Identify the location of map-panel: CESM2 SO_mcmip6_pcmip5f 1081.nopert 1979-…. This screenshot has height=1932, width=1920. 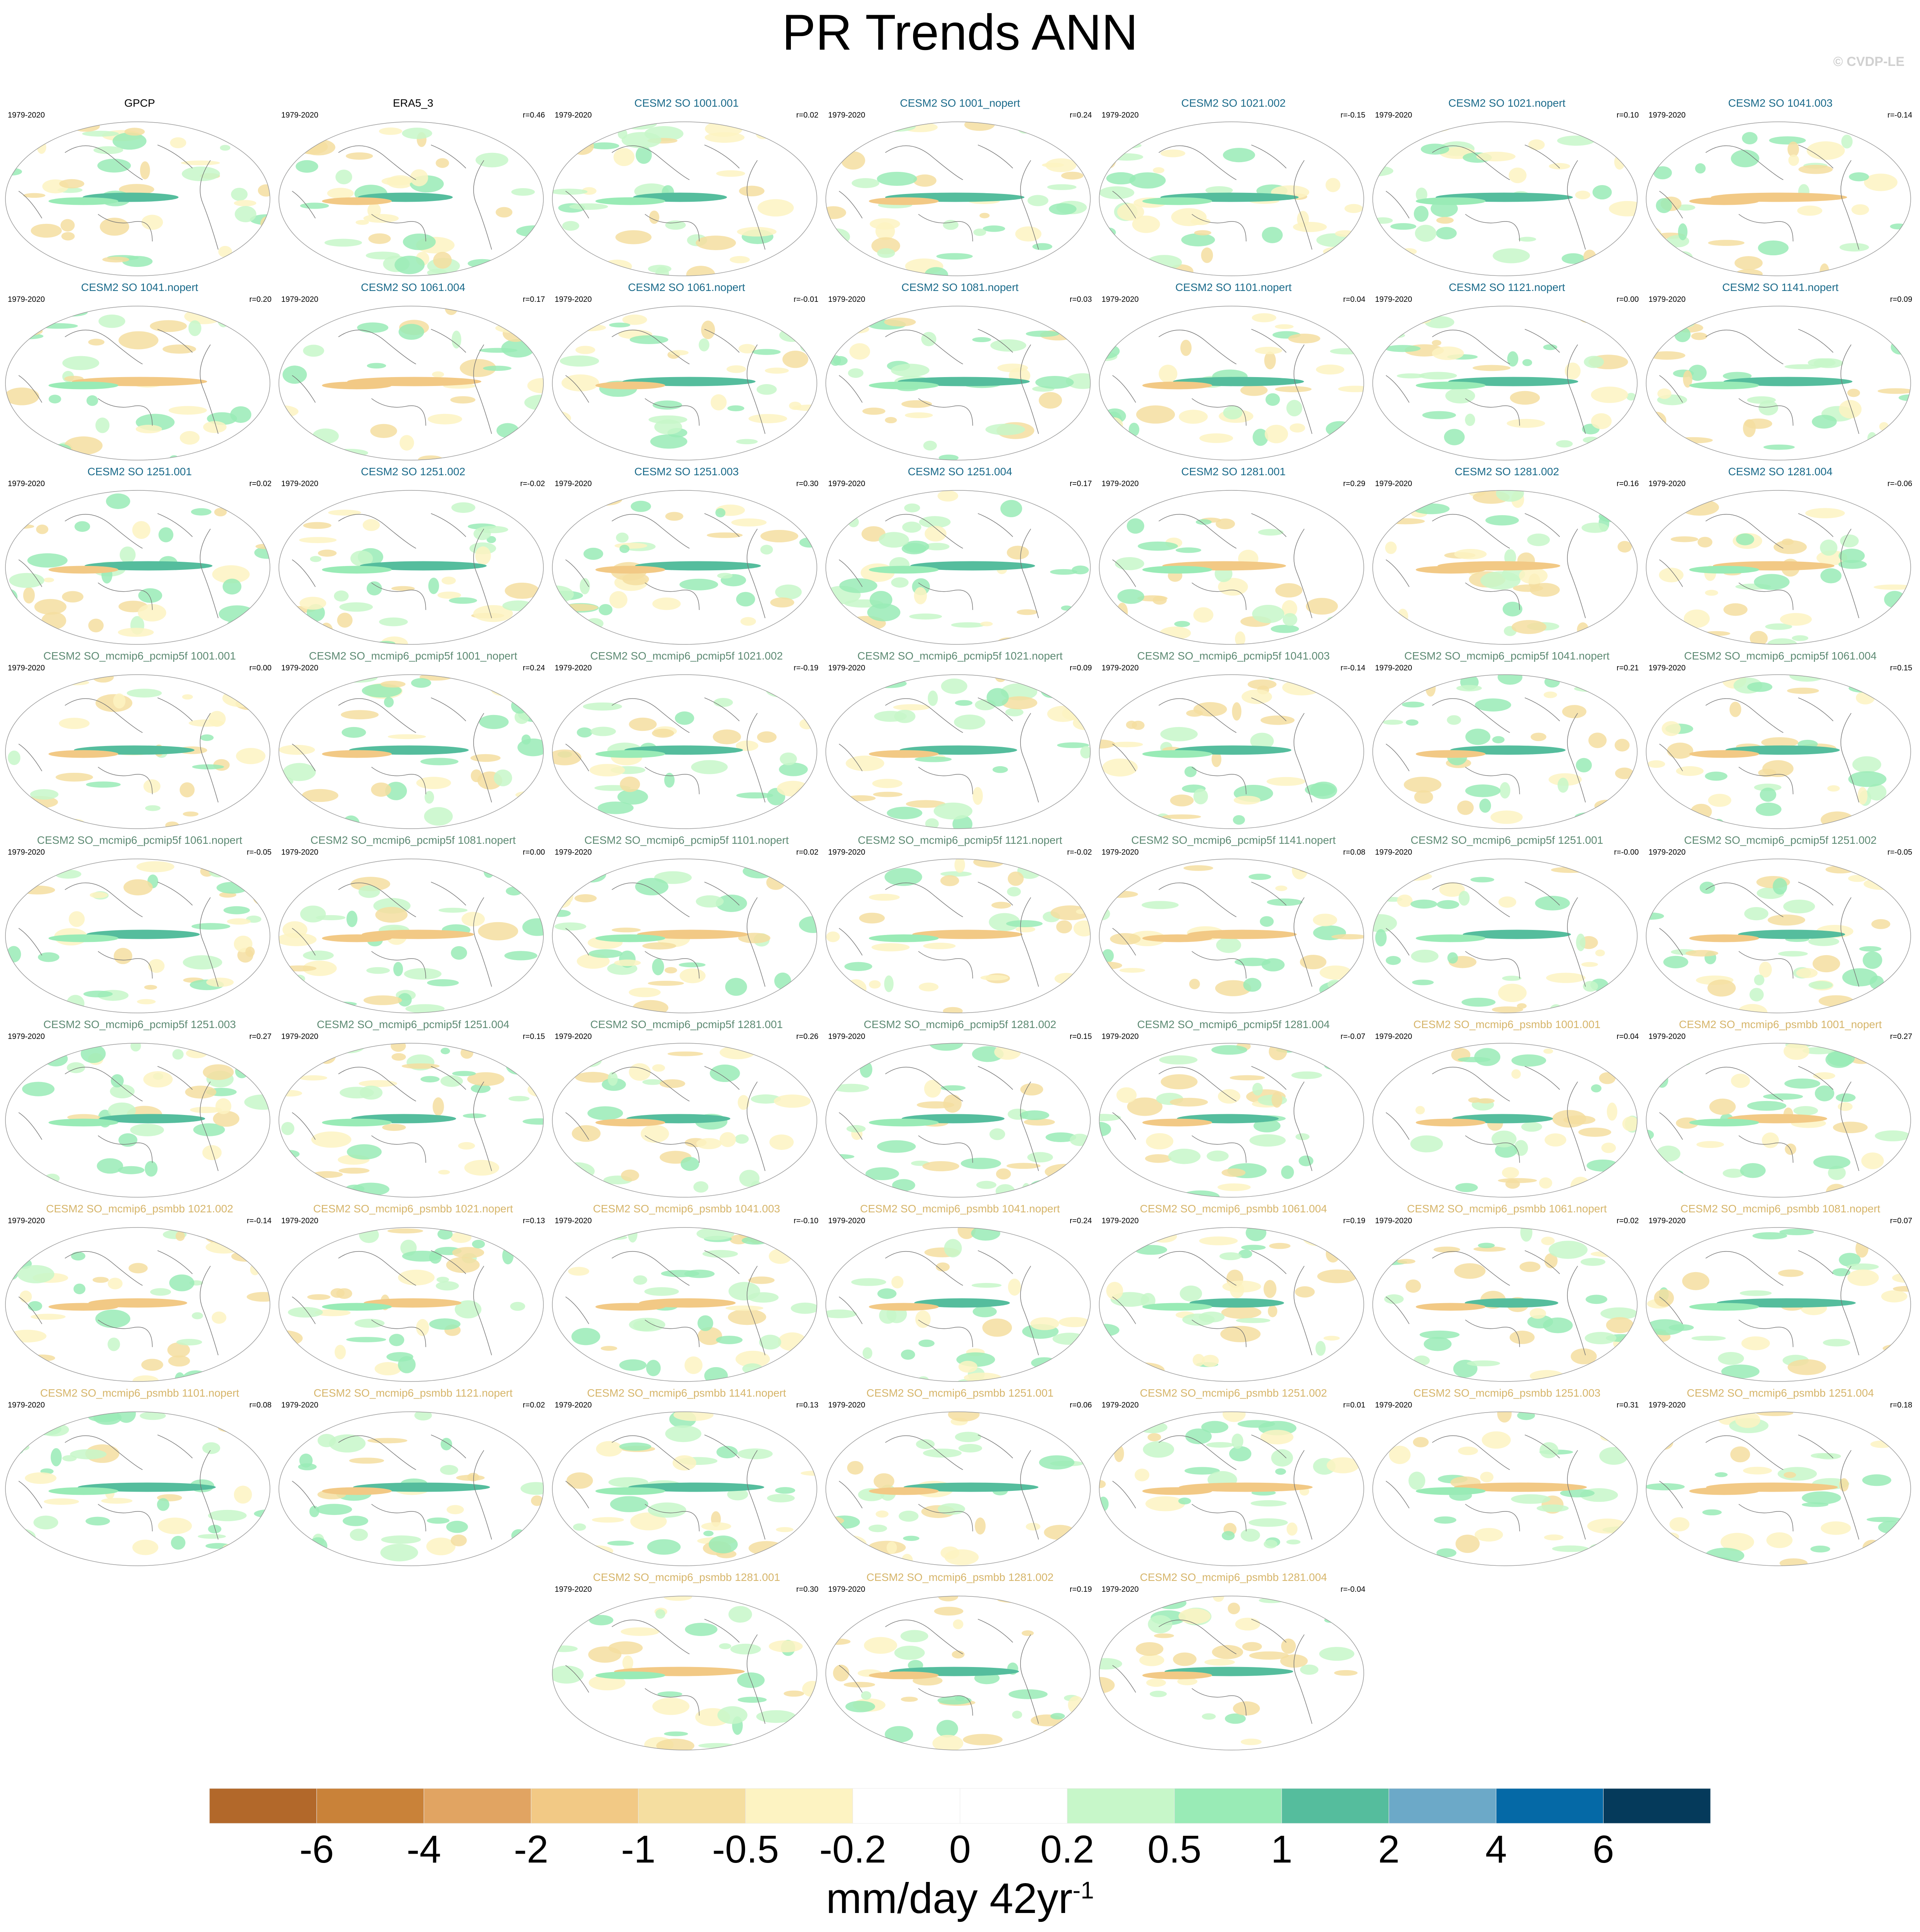
(413, 925).